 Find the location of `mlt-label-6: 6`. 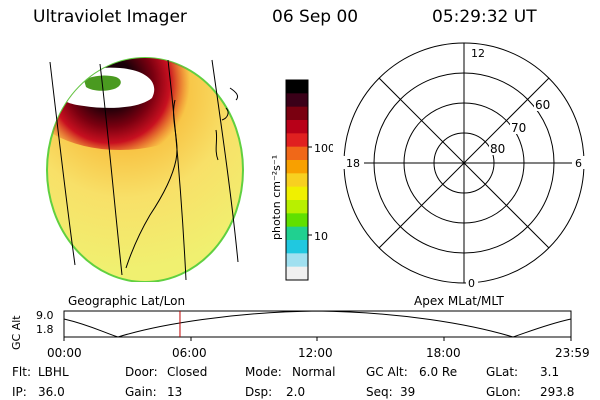

mlt-label-6: 6 is located at coordinates (578, 163).